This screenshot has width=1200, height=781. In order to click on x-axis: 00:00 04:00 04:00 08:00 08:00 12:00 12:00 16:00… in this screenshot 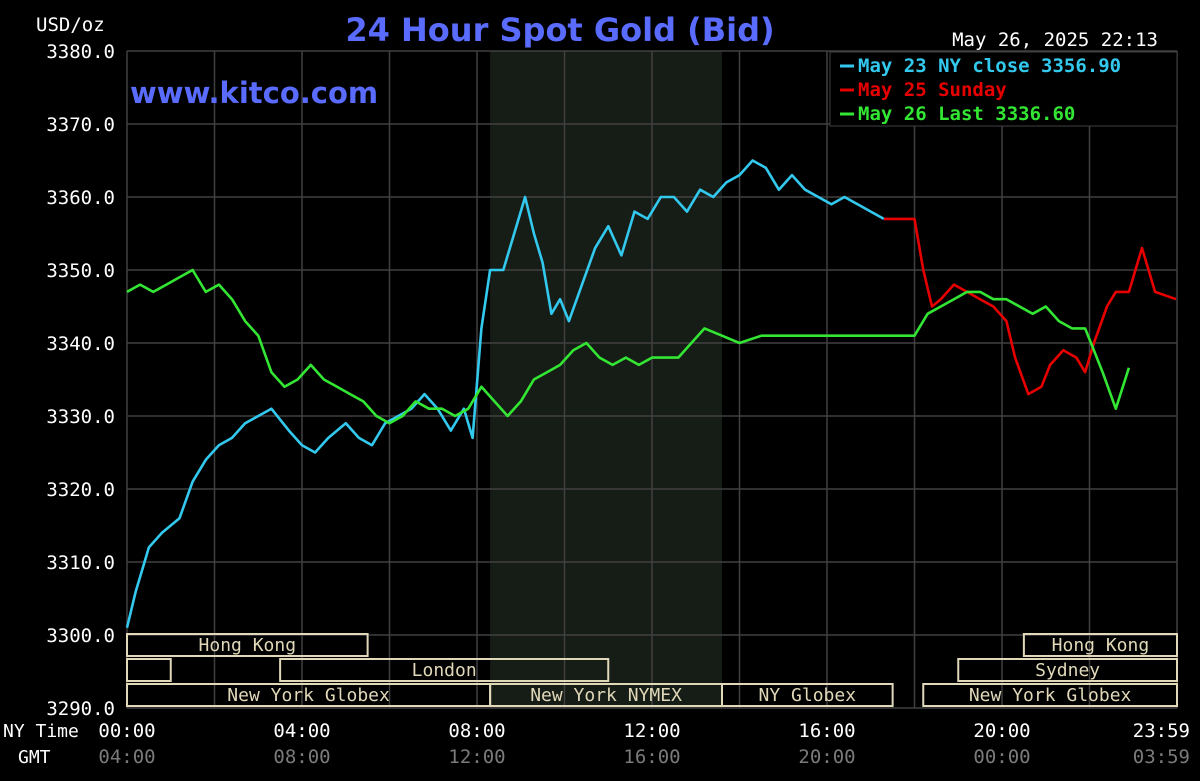, I will do `click(596, 744)`.